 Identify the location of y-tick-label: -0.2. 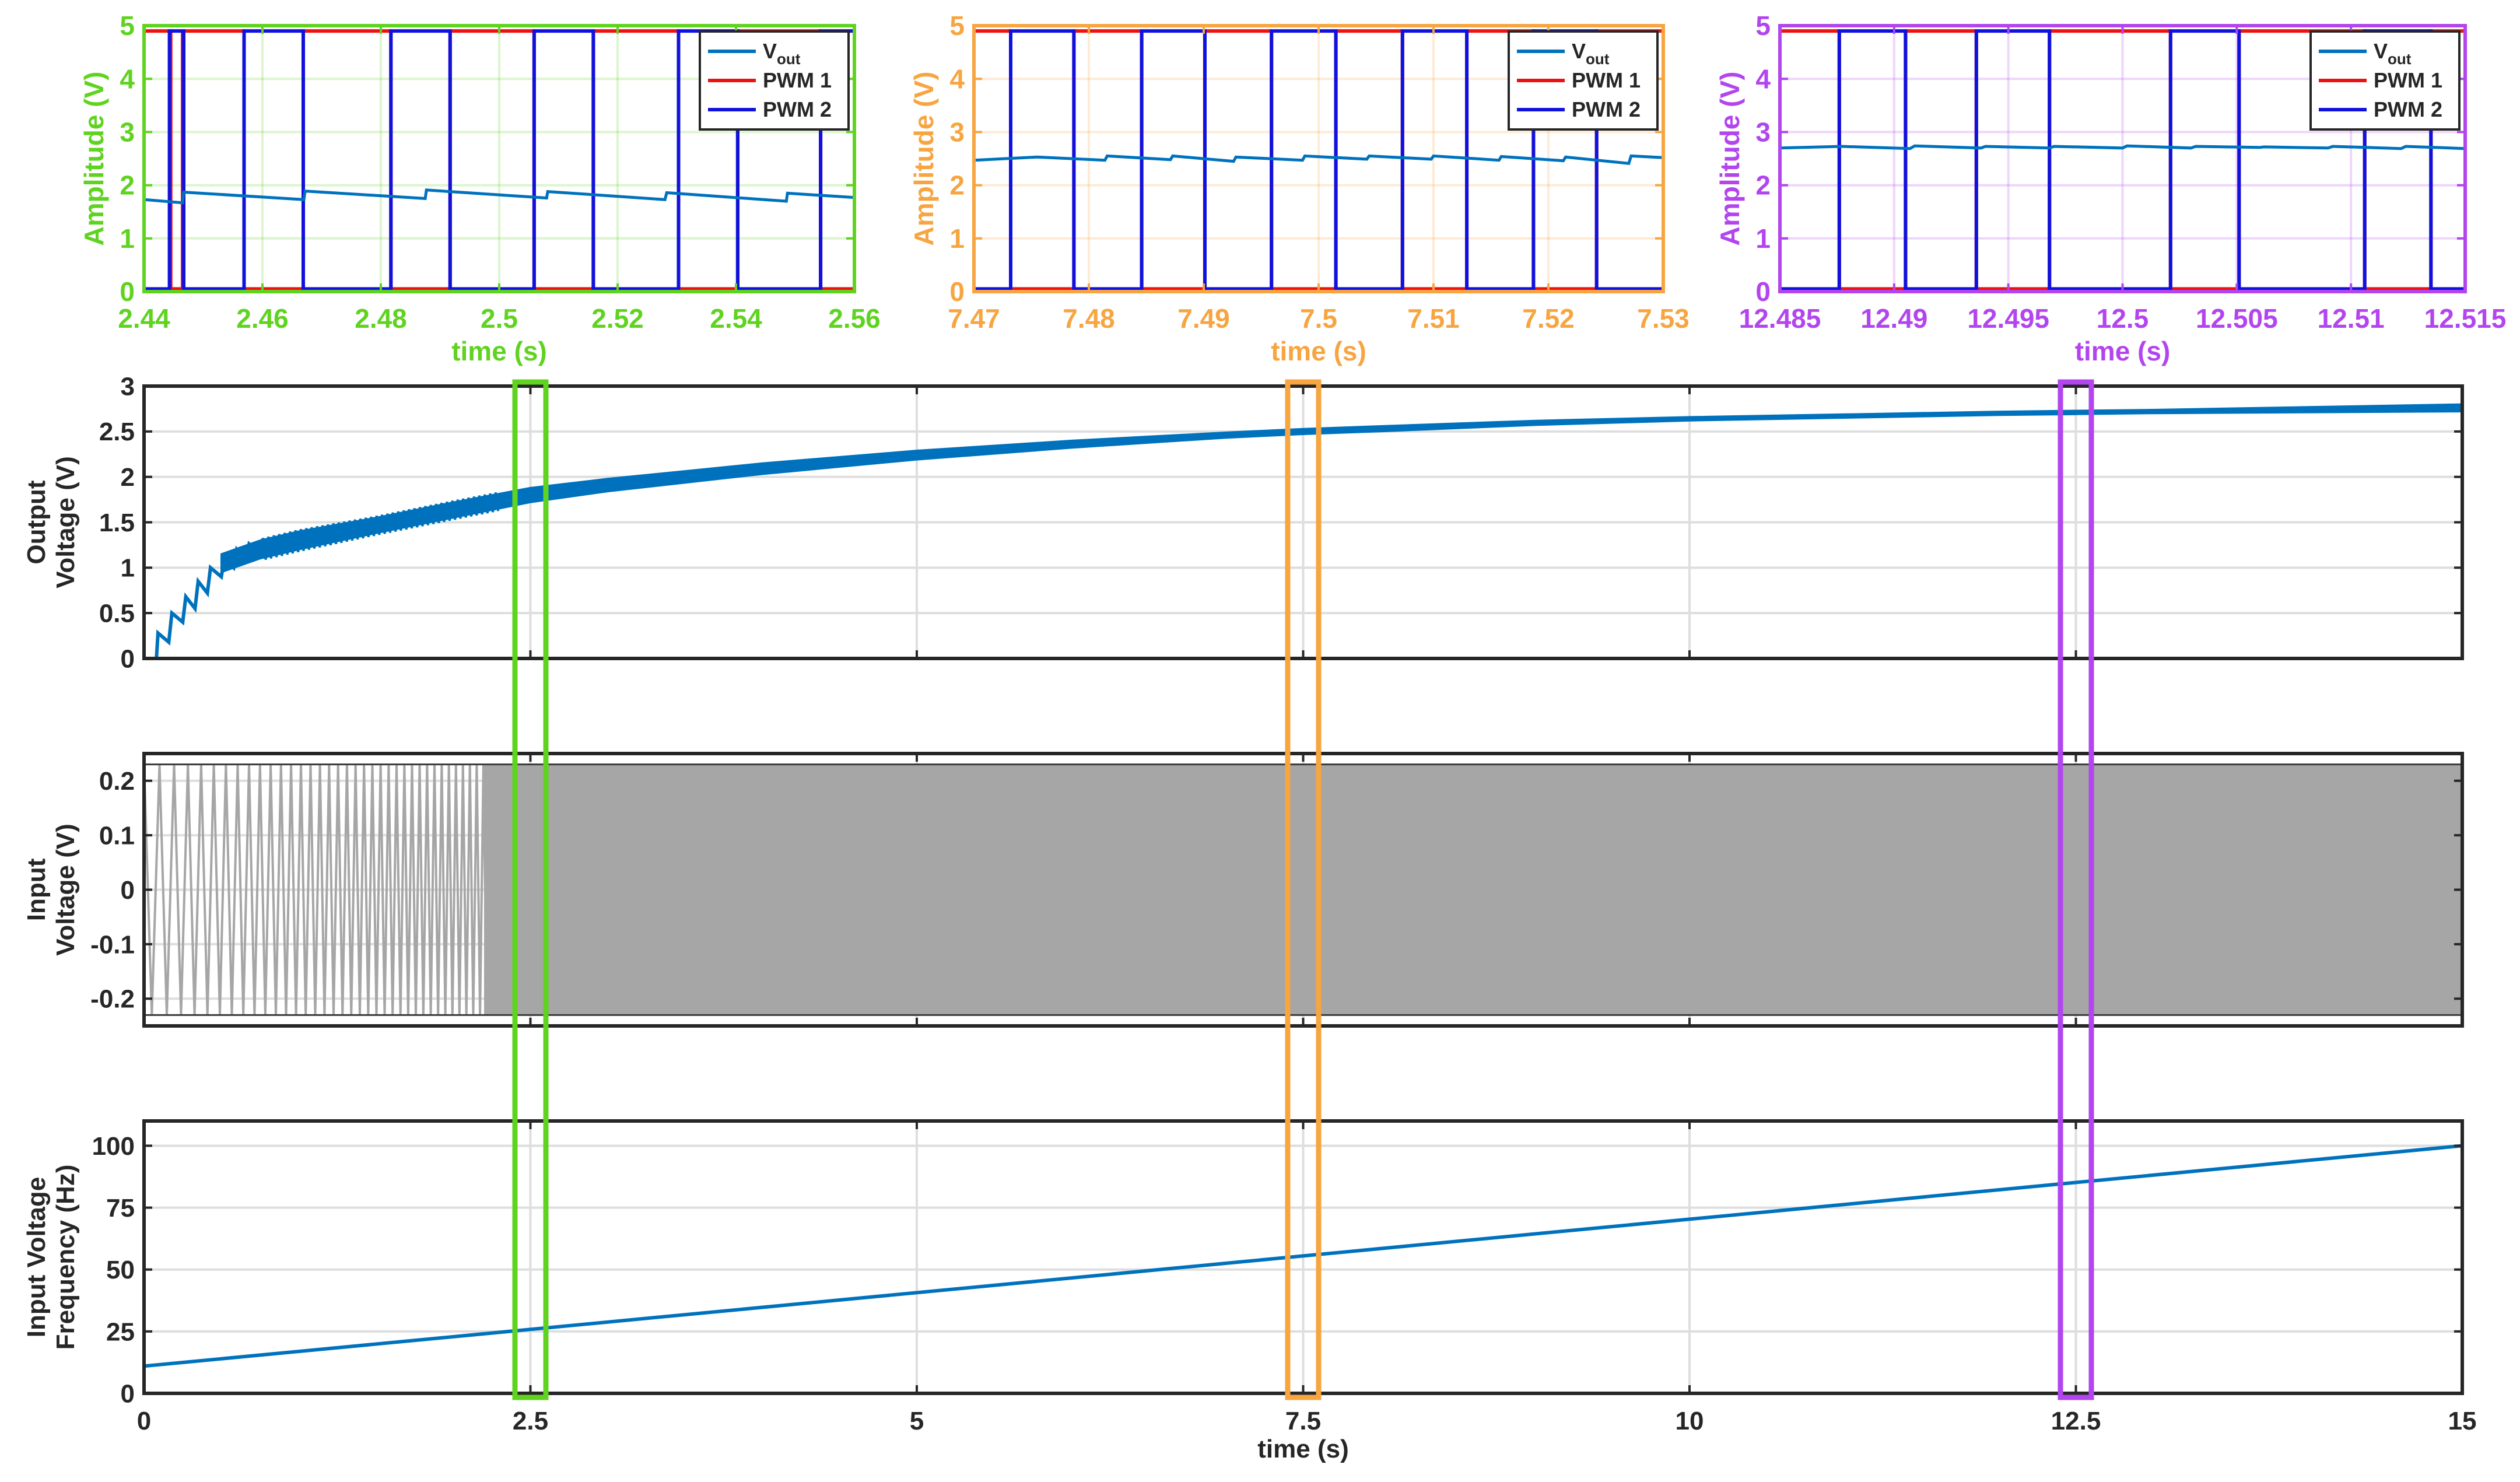
(112, 999).